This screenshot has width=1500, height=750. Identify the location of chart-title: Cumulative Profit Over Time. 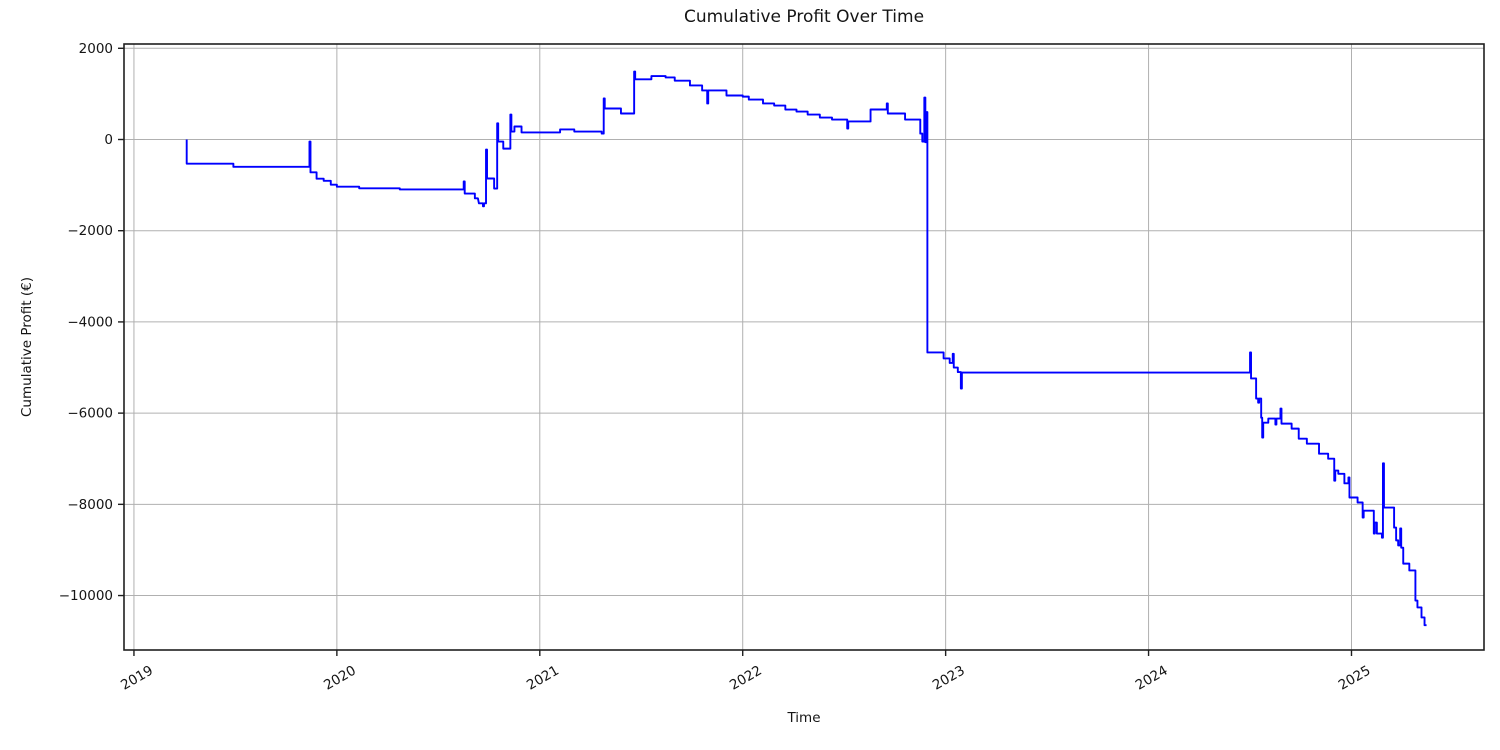
(804, 17).